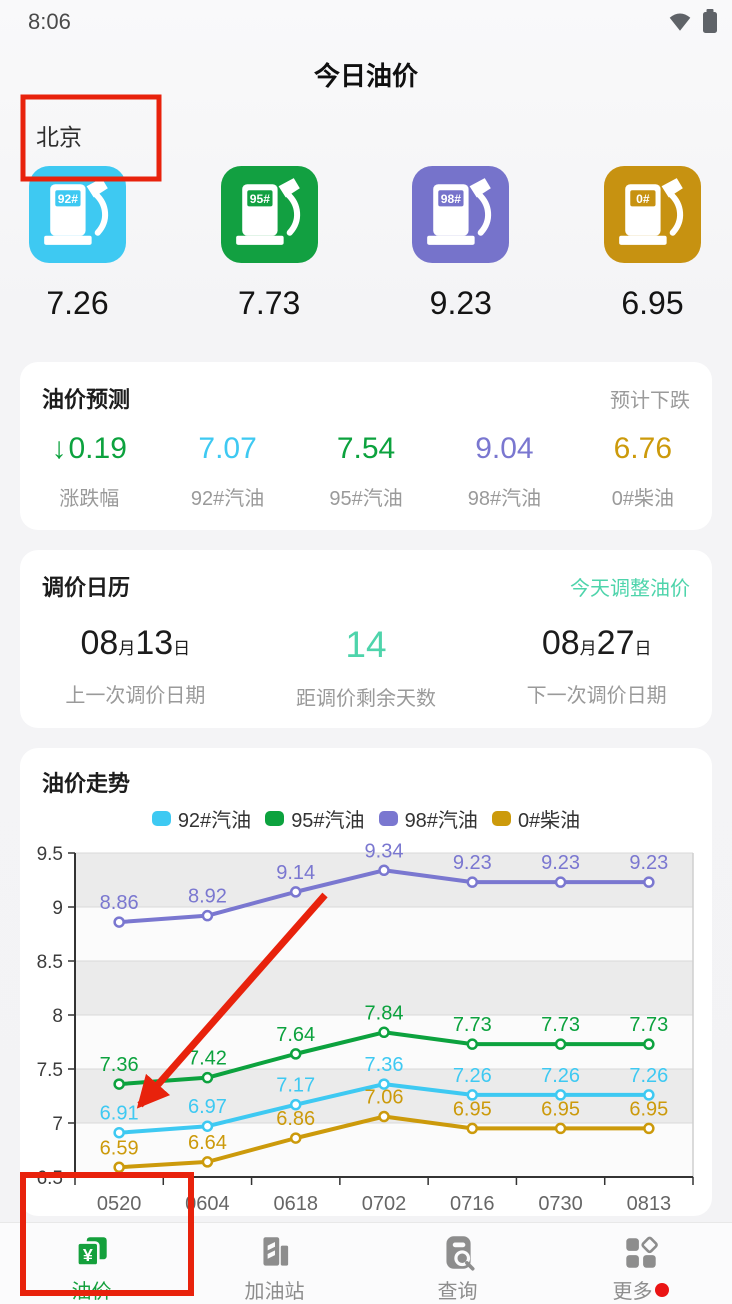 Image resolution: width=732 pixels, height=1304 pixels. What do you see at coordinates (560, 1109) in the screenshot?
I see `data-point-label: 6.95` at bounding box center [560, 1109].